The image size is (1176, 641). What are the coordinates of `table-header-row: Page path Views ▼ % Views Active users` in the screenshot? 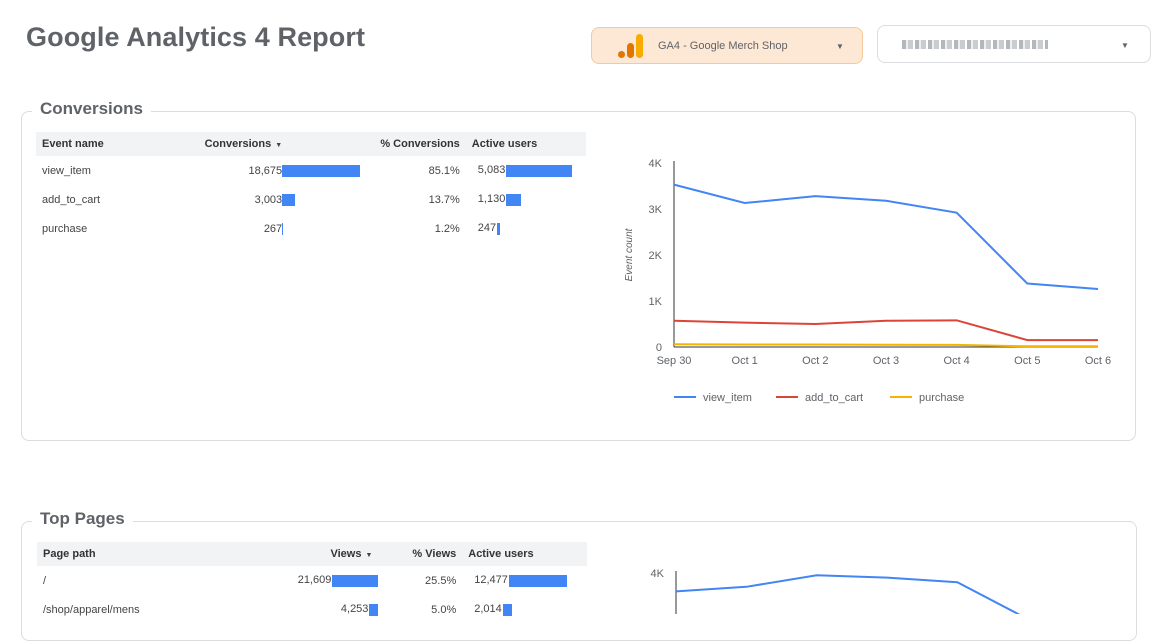 It's located at (312, 554).